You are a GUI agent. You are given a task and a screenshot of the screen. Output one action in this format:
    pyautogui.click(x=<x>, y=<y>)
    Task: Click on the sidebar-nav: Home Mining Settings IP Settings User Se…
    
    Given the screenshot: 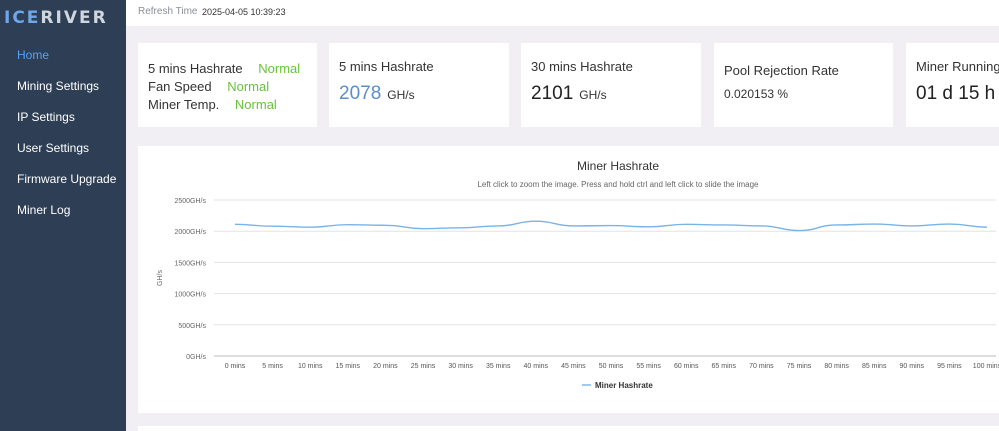 What is the action you would take?
    pyautogui.click(x=63, y=133)
    